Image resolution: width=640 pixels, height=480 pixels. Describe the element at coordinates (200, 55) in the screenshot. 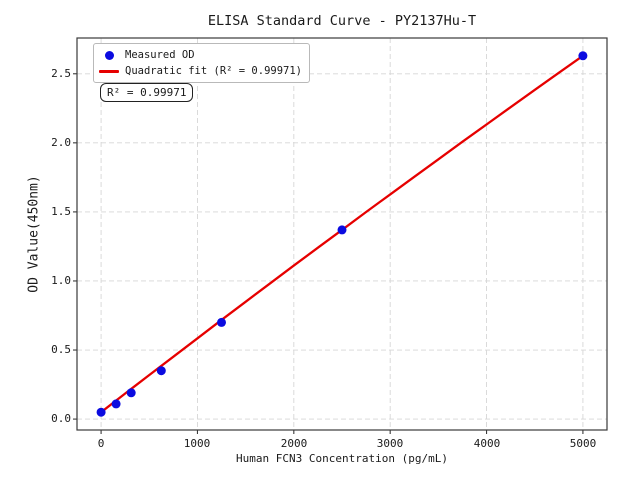

I see `legend-item-measured-od: Measured OD` at that location.